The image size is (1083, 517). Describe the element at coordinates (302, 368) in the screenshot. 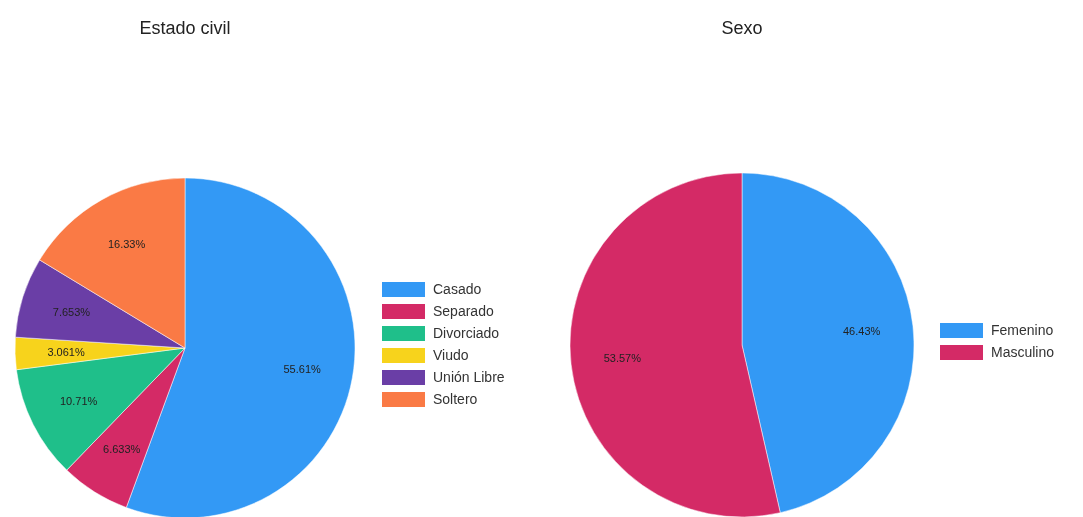

I see `data-label: 55.61%` at that location.